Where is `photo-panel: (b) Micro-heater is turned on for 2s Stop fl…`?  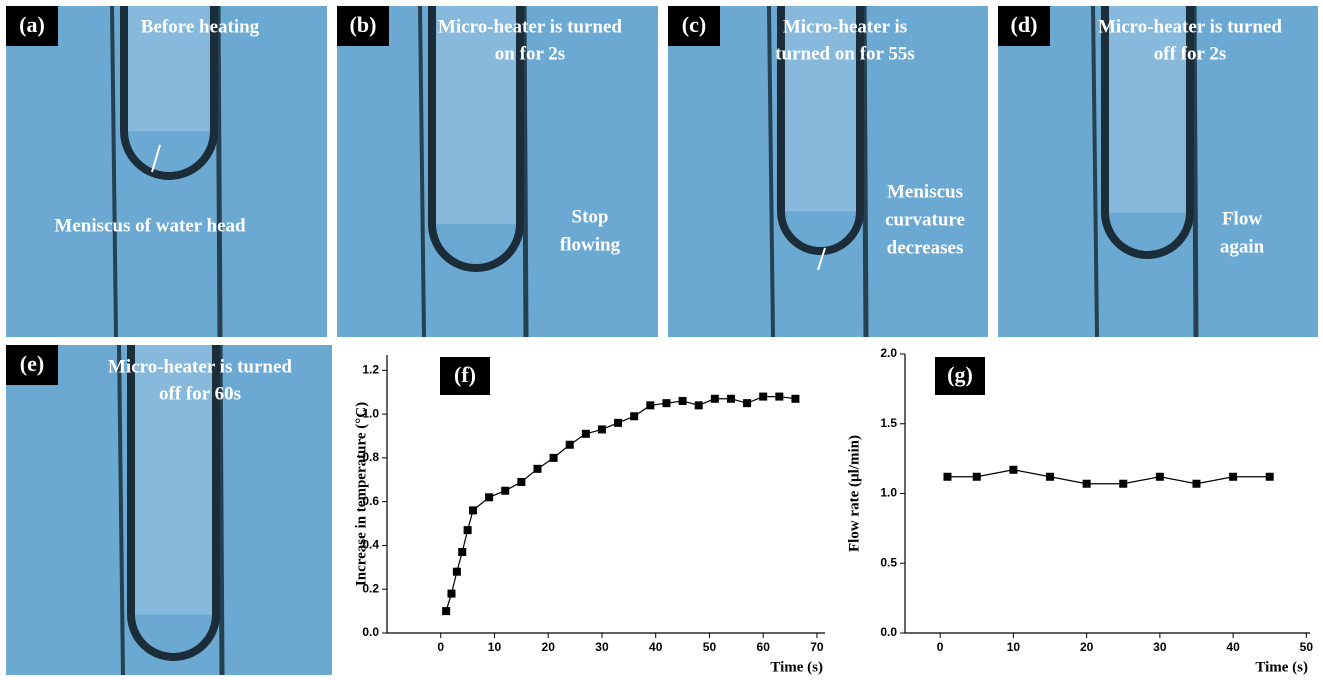 photo-panel: (b) Micro-heater is turned on for 2s Stop fl… is located at coordinates (497, 171).